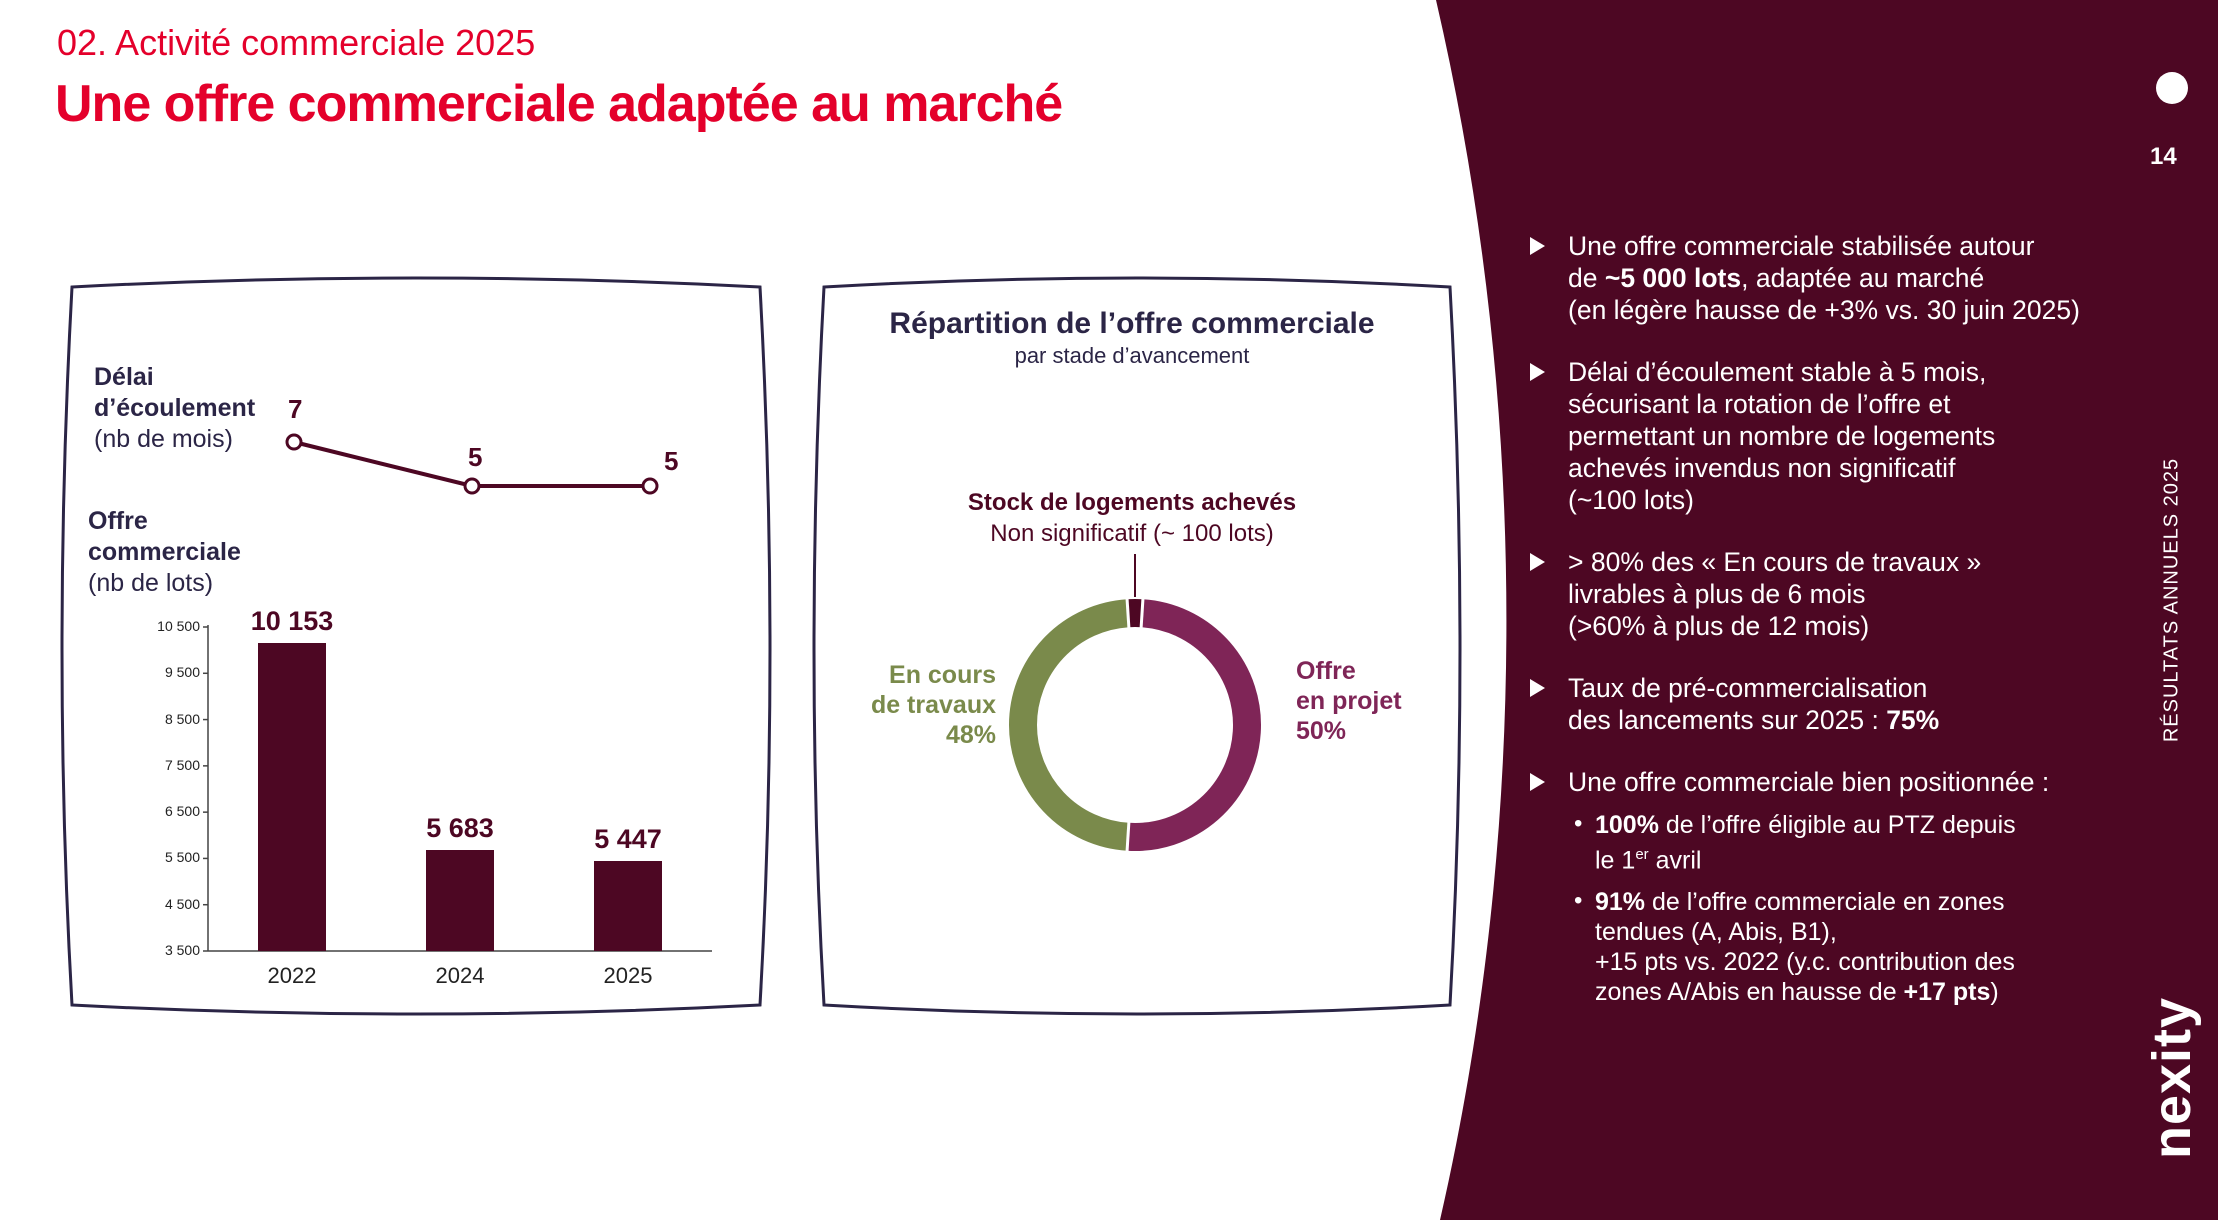 The image size is (2218, 1220). Describe the element at coordinates (1913, 720) in the screenshot. I see `b4-t3: 75%` at that location.